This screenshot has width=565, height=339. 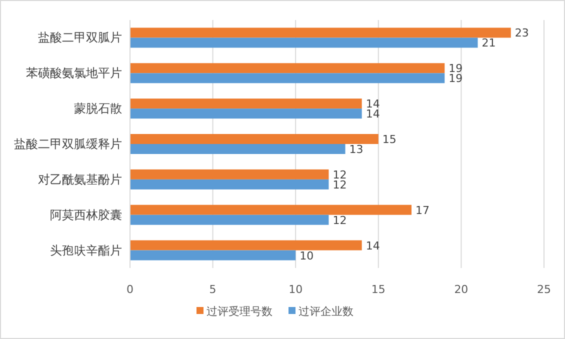 What do you see at coordinates (378, 289) in the screenshot?
I see `x-tick-label: 15` at bounding box center [378, 289].